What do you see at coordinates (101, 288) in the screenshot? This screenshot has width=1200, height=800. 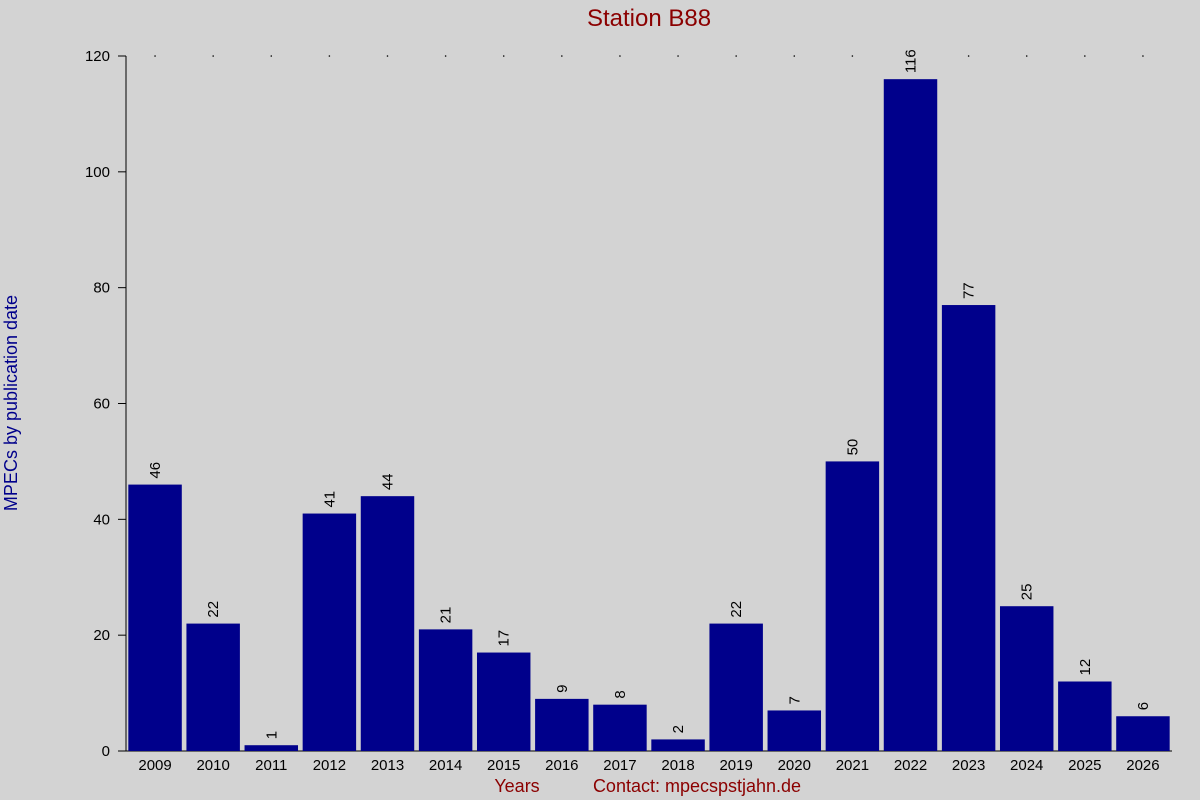 I see `y-tick-label: 80` at bounding box center [101, 288].